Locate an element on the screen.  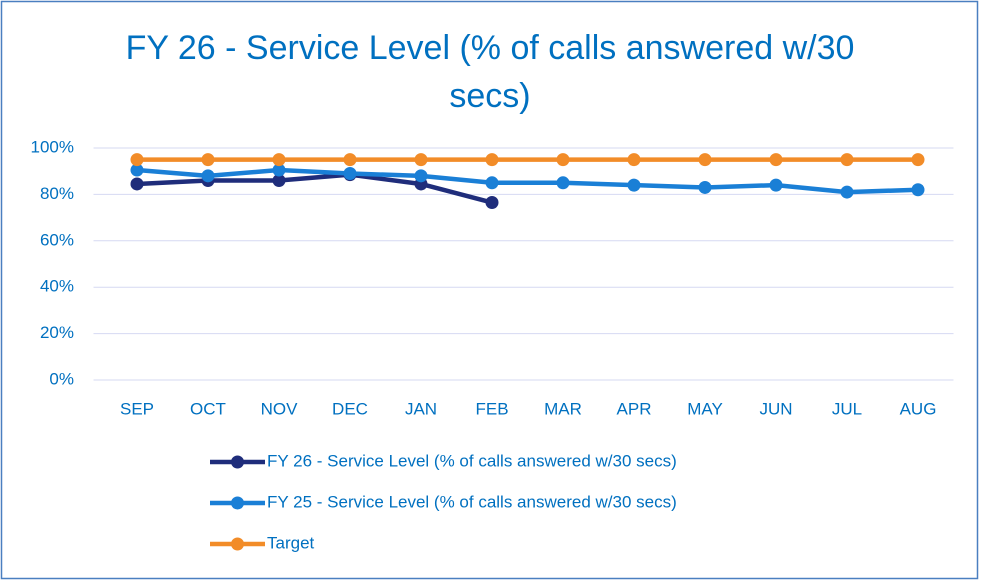
x-tick-label: FEB is located at coordinates (491, 408).